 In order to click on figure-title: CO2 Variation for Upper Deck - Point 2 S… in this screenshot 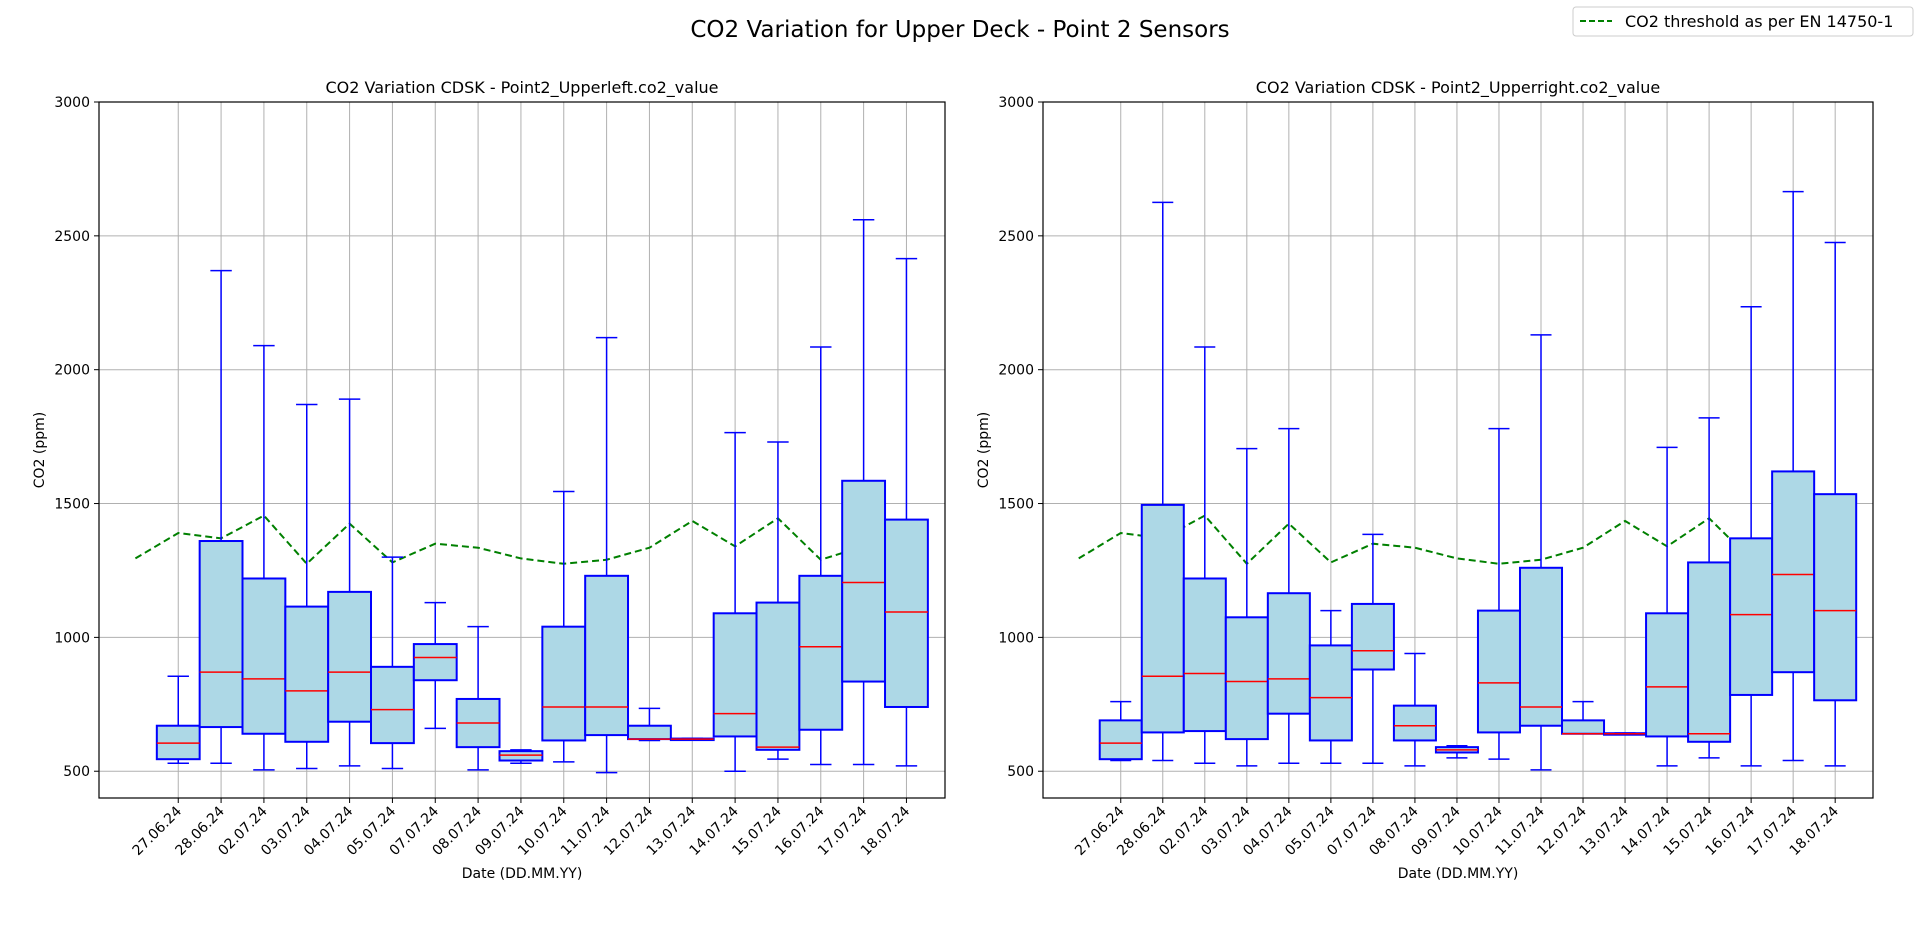, I will do `click(959, 30)`.